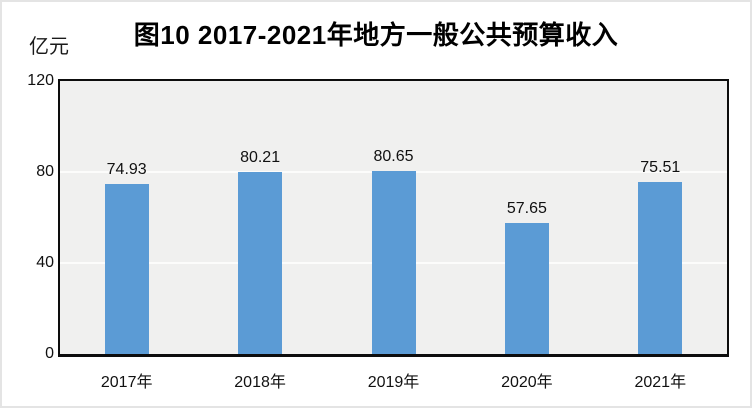 The height and width of the screenshot is (408, 752). What do you see at coordinates (526, 208) in the screenshot?
I see `bar-value-label-2020年: 57.65` at bounding box center [526, 208].